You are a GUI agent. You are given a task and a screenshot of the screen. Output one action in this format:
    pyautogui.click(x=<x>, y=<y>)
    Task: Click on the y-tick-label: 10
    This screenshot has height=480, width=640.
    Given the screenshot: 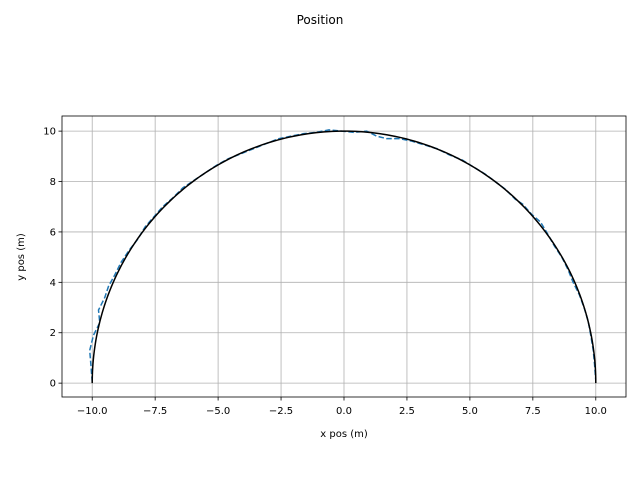 What is the action you would take?
    pyautogui.click(x=49, y=132)
    